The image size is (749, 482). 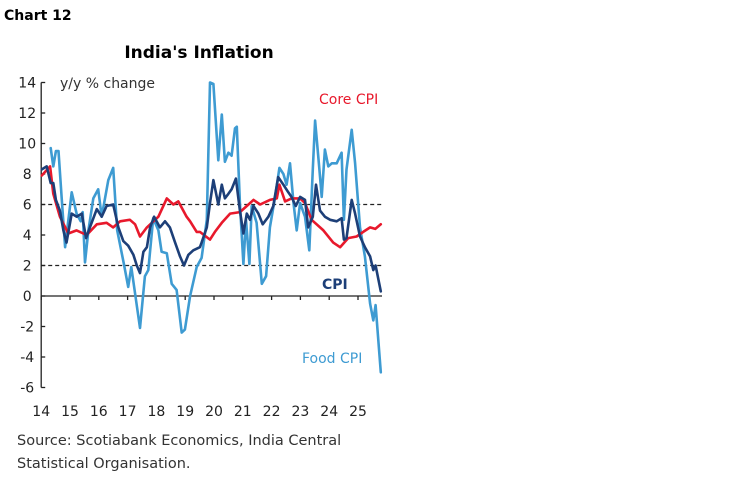 What do you see at coordinates (27, 358) in the screenshot?
I see `y-tick-label: -4` at bounding box center [27, 358].